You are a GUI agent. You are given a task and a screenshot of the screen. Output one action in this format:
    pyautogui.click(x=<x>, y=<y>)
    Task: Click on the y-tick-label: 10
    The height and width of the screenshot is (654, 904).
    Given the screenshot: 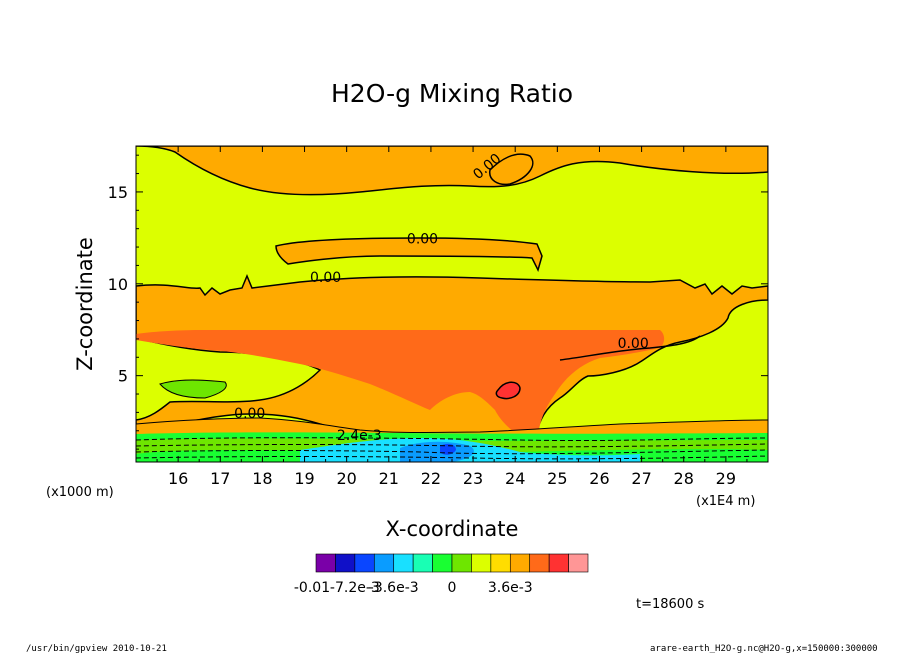 What is the action you would take?
    pyautogui.click(x=118, y=284)
    